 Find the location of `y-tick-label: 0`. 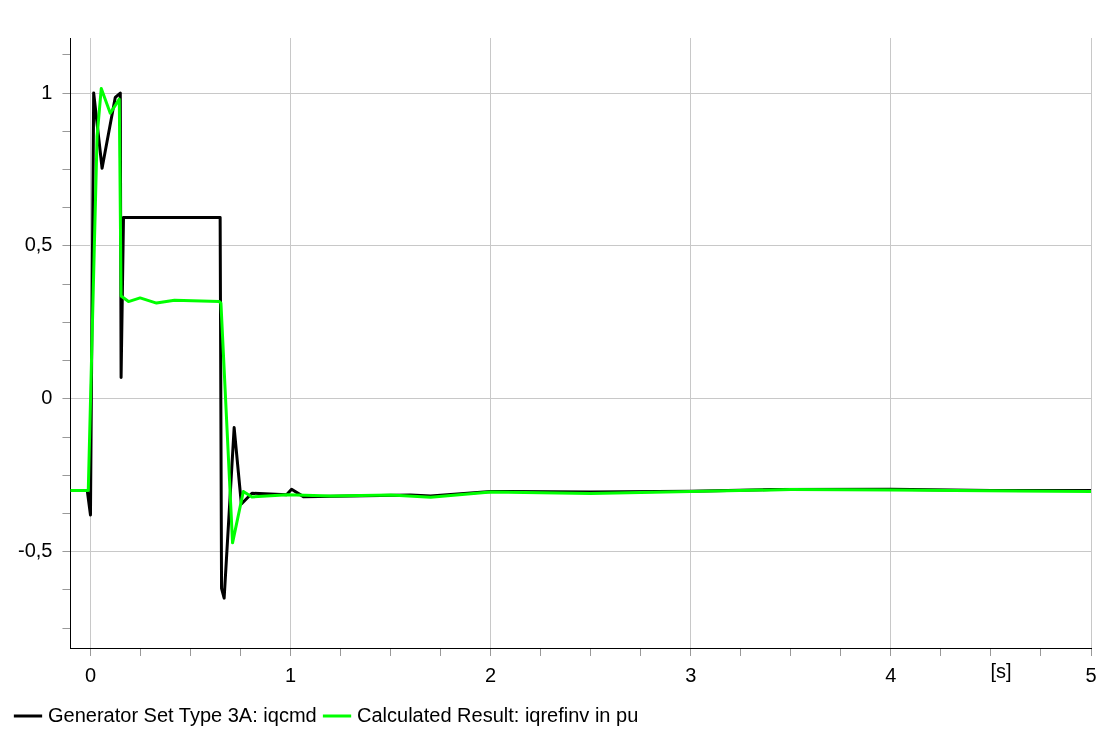

y-tick-label: 0 is located at coordinates (47, 397).